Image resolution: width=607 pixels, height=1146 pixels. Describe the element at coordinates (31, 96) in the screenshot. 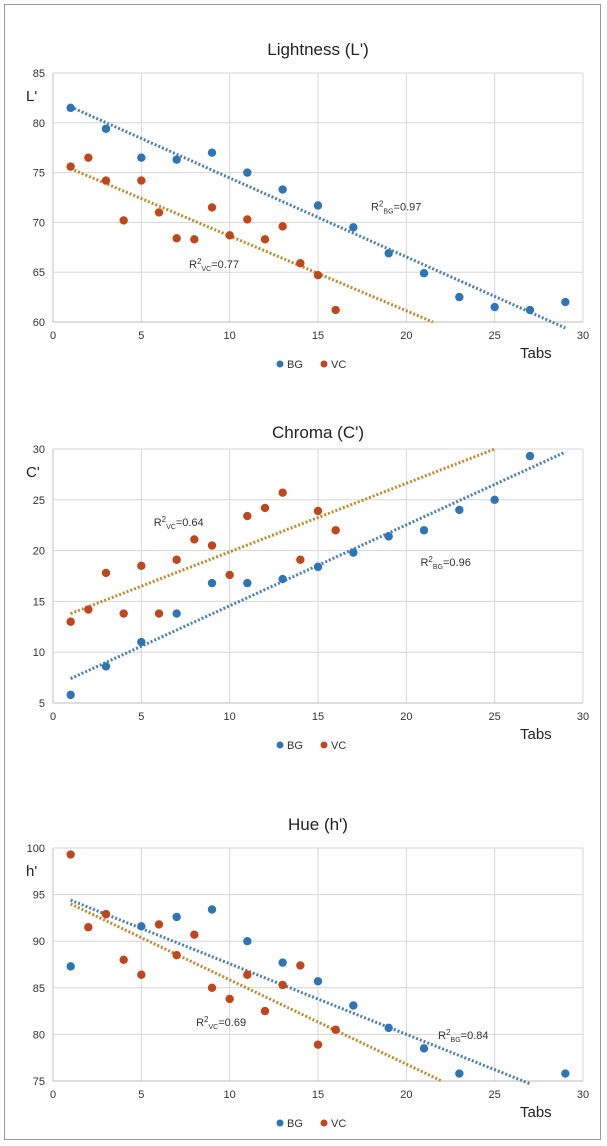

I see `y-axis-label: L'` at that location.